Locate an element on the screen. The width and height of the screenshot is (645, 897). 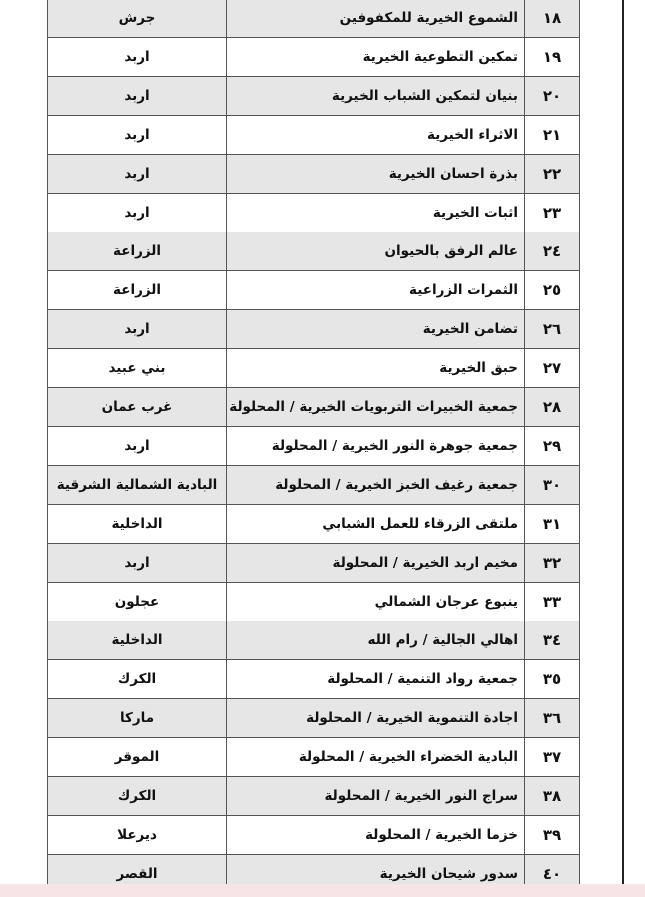
table-row: الداخلية اهالي الجالية / رام الله ٣٤ is located at coordinates (313, 641).